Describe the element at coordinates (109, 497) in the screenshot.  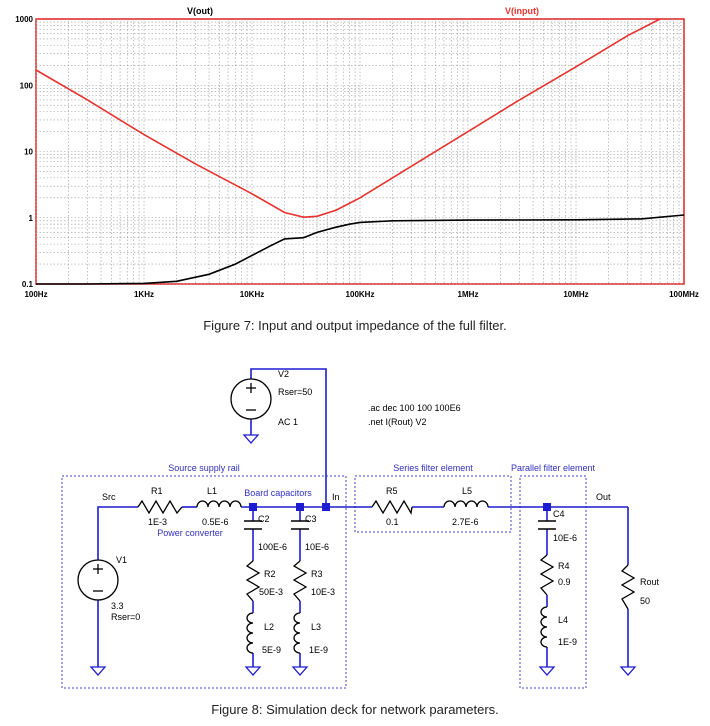
I see `src-label: Src` at that location.